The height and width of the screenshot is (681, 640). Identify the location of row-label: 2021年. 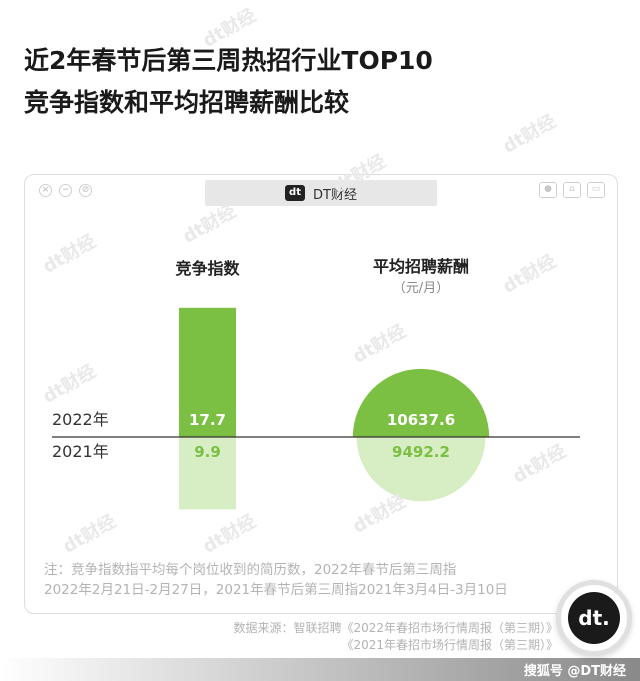
(80, 451).